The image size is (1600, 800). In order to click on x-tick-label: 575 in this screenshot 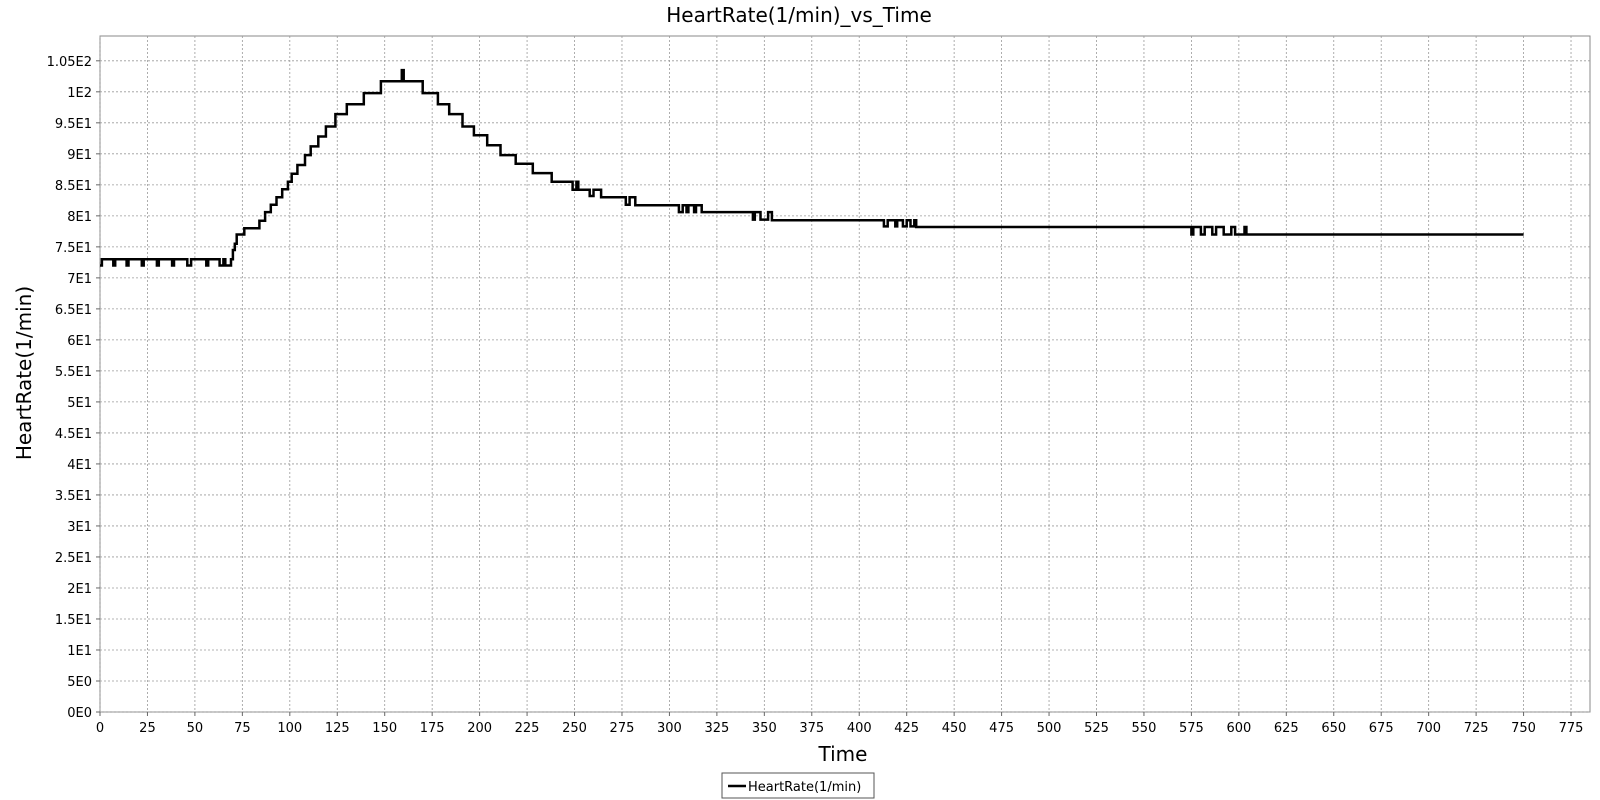, I will do `click(1191, 728)`.